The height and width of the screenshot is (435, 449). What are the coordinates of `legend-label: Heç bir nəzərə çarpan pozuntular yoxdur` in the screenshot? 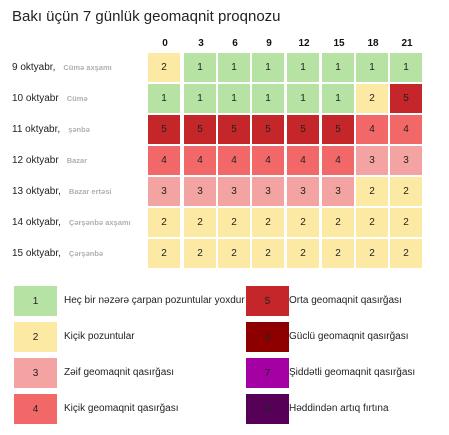 It's located at (154, 300).